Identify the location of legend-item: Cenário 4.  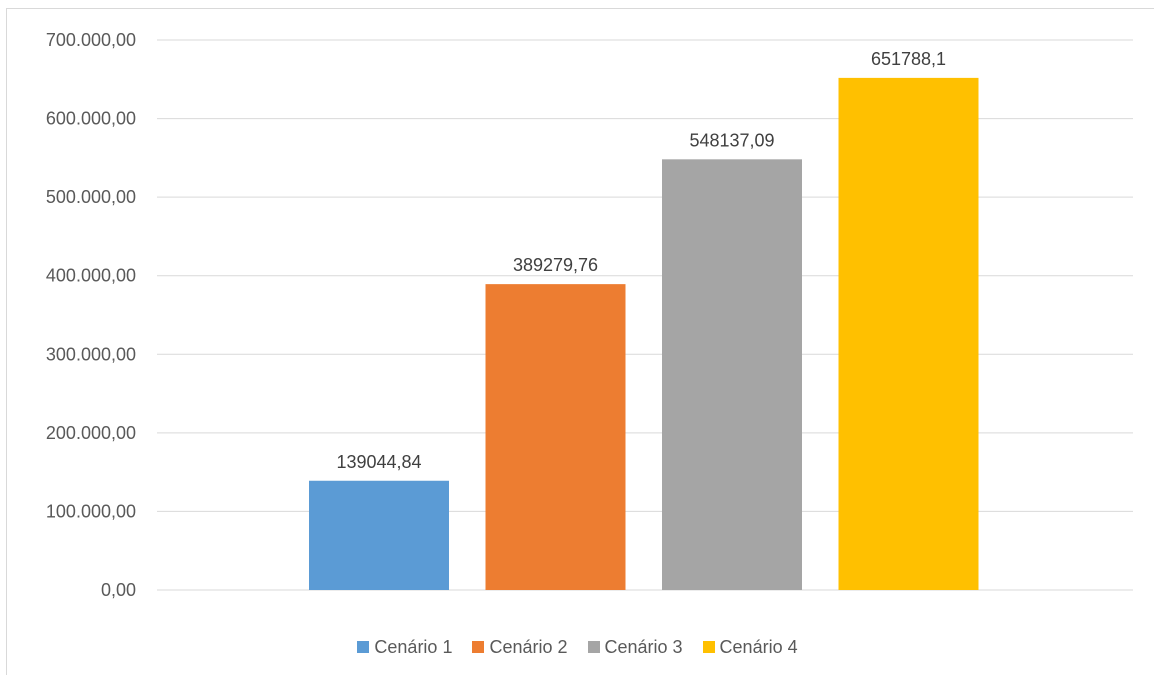
(750, 647).